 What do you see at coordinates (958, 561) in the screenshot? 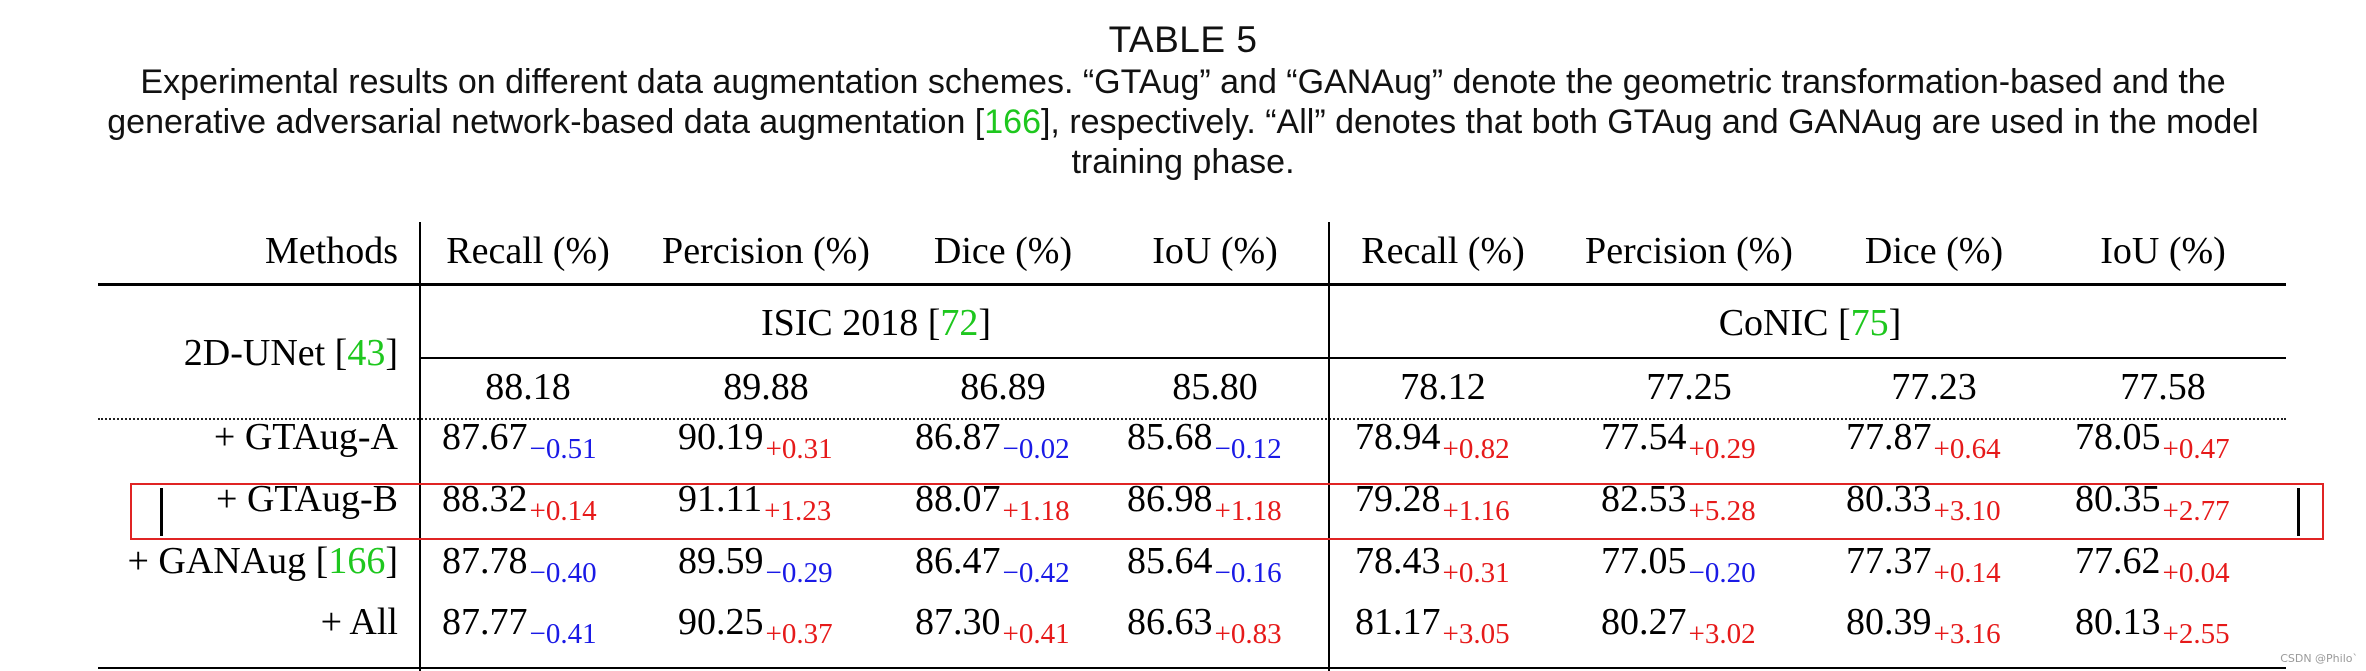
I see `cell-value: 86.47` at bounding box center [958, 561].